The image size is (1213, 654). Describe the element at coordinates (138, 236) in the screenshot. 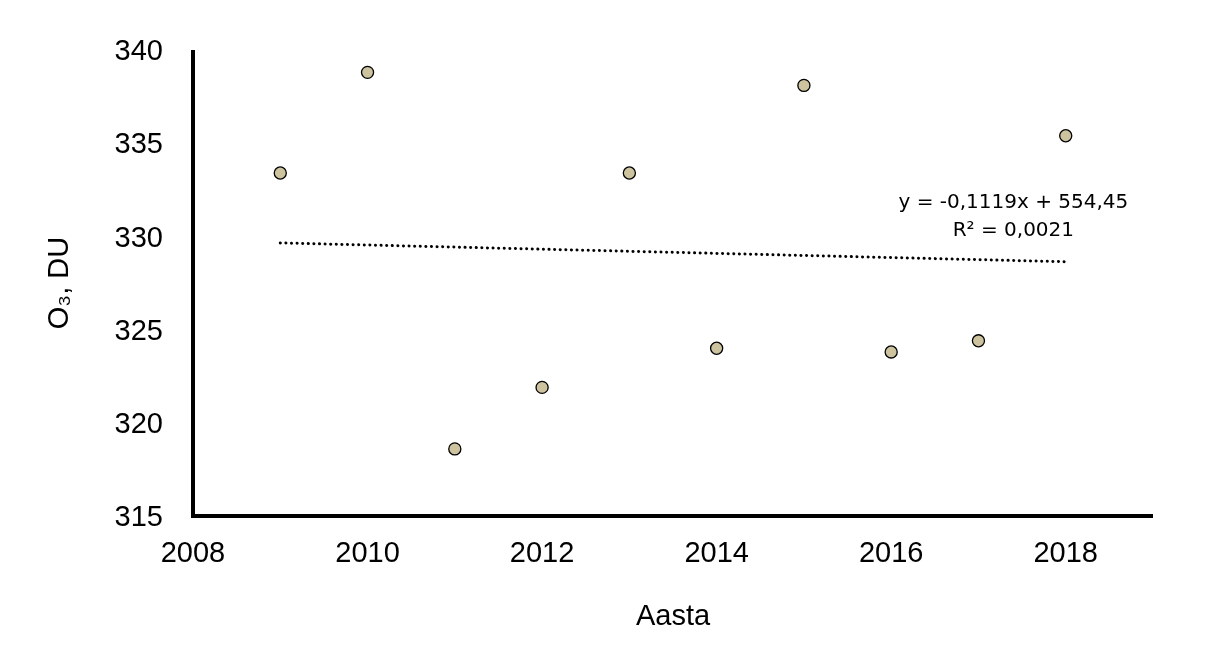

I see `y-tick-label: 330` at that location.